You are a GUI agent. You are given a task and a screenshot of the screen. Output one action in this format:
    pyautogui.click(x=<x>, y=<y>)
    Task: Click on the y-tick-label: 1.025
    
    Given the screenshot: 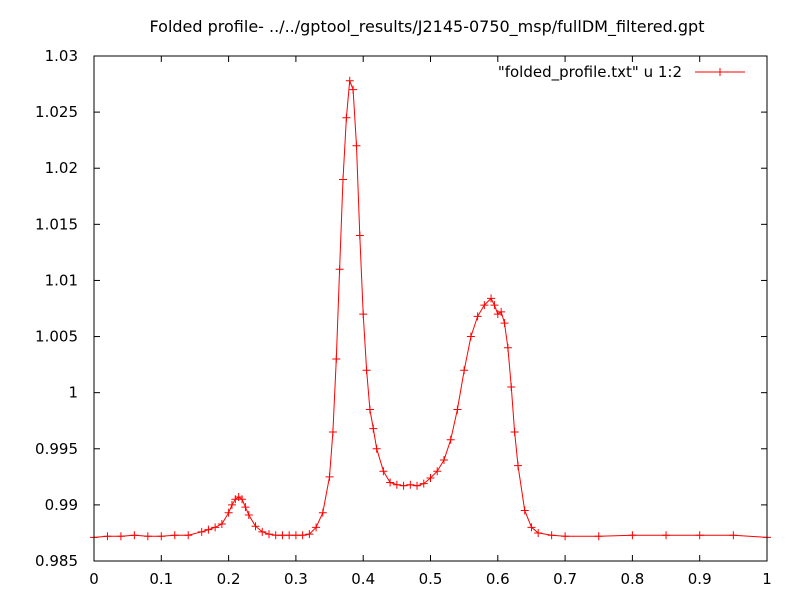 What is the action you would take?
    pyautogui.click(x=56, y=112)
    